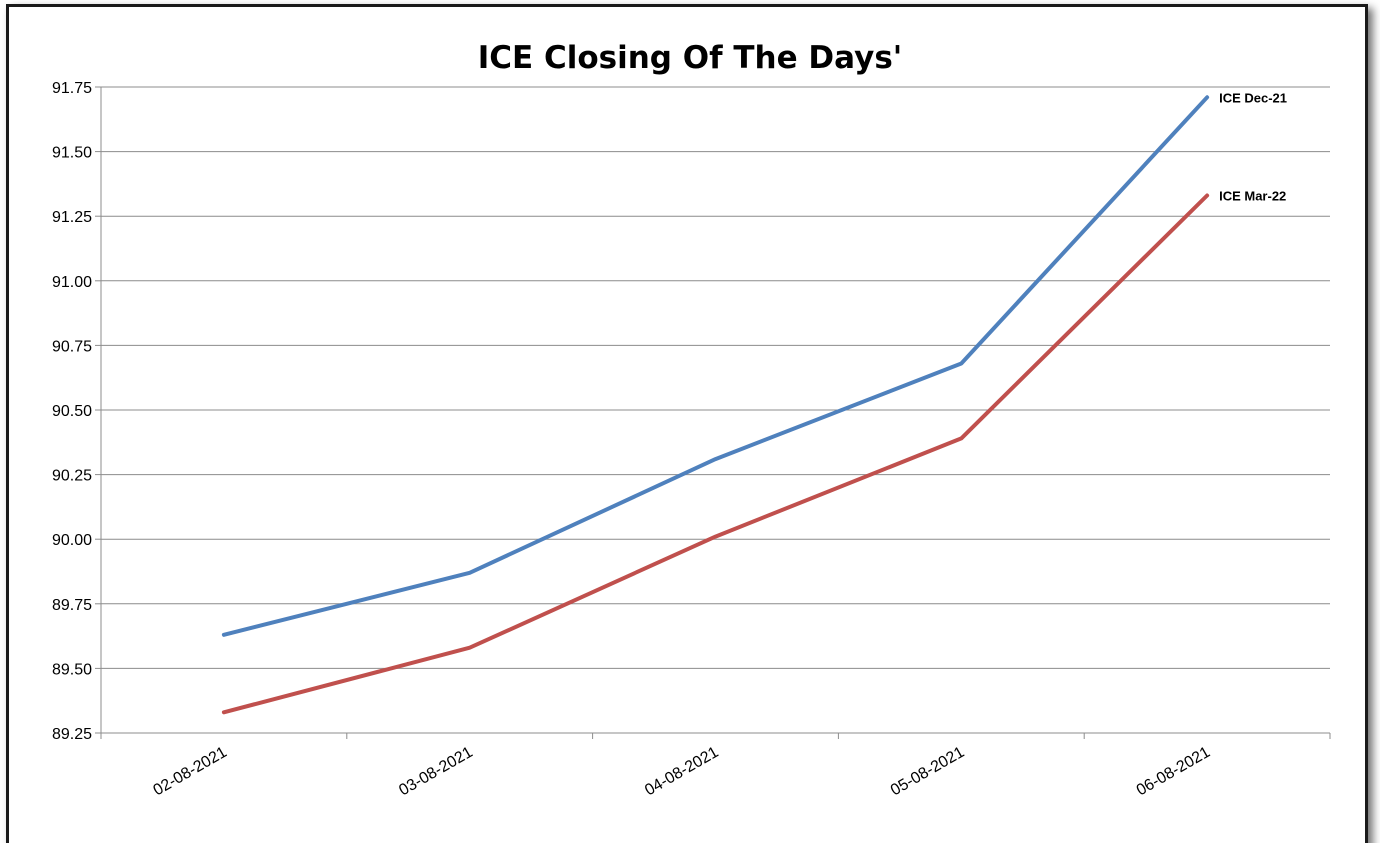 The image size is (1380, 843). I want to click on series-labels: ICE Dec-21 ICE Mar-22, so click(1253, 146).